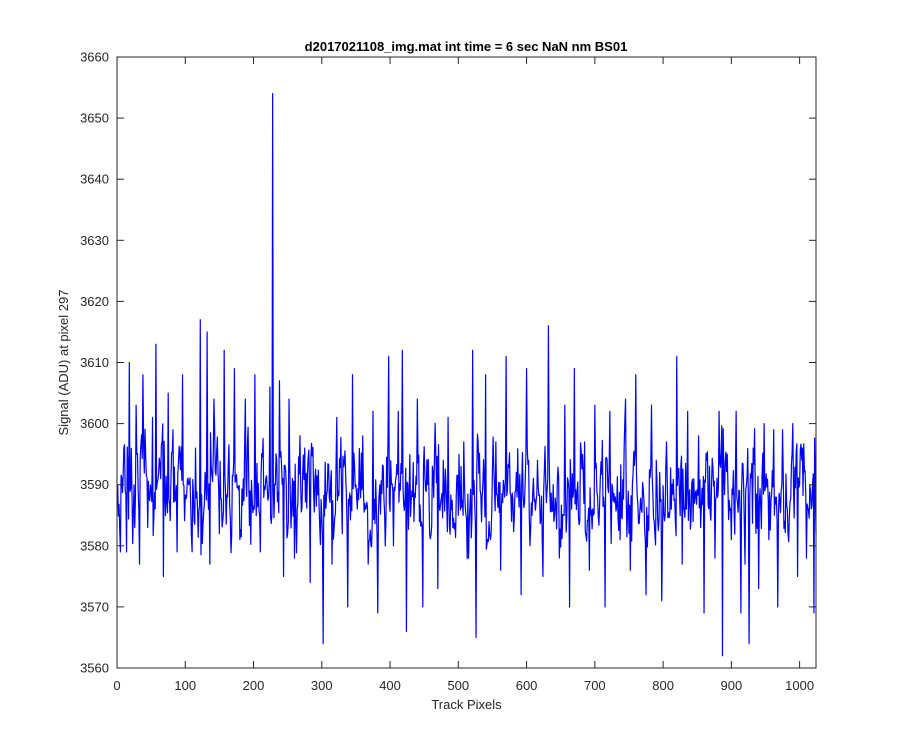  I want to click on x-tick-label: 500, so click(458, 685).